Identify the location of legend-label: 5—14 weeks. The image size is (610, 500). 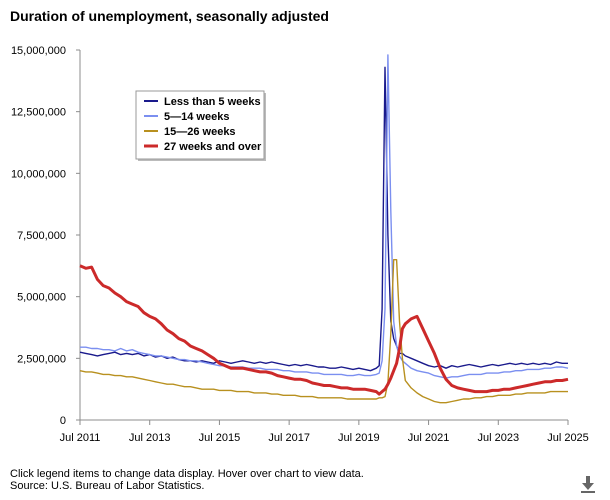
(196, 117).